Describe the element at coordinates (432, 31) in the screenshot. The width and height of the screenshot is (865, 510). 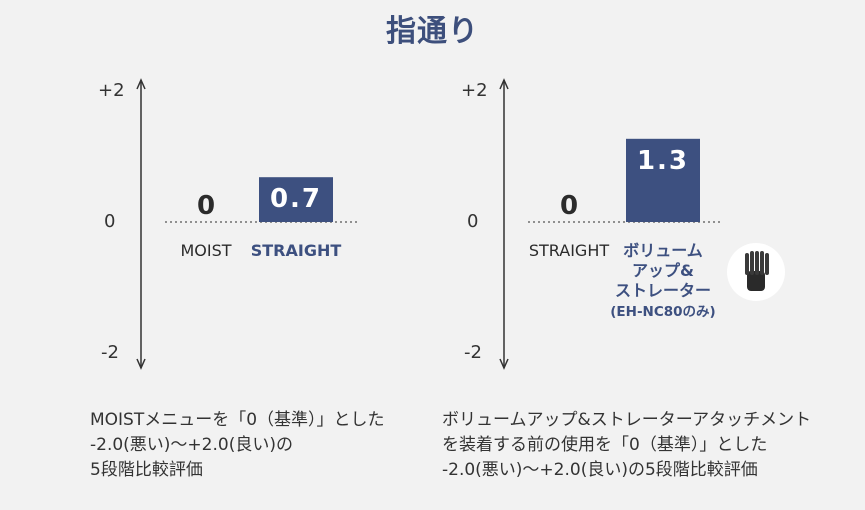
I see `page-title: 指通り` at that location.